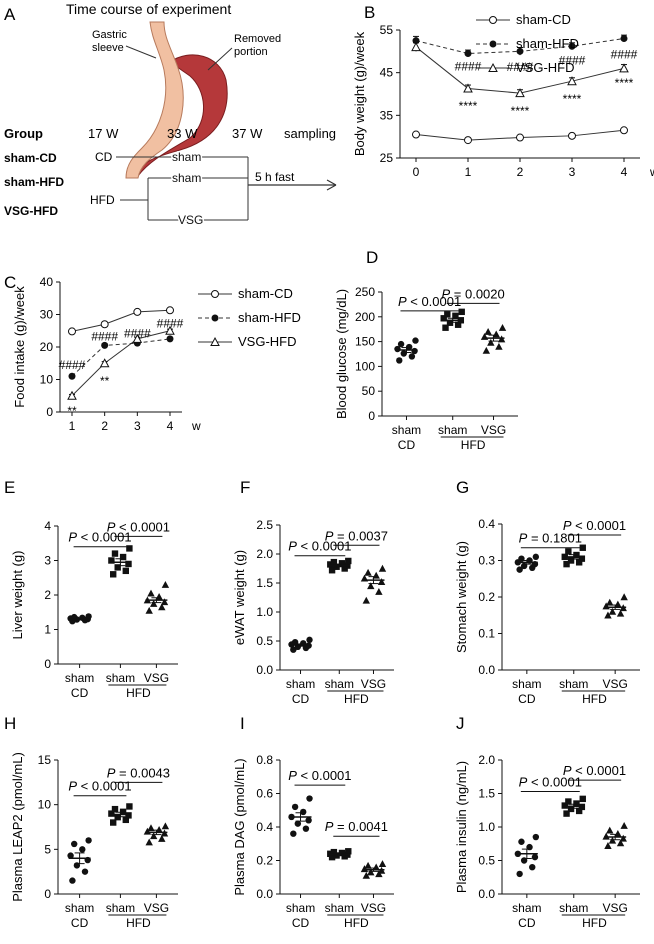 This screenshot has height=944, width=654. What do you see at coordinates (365, 292) in the screenshot?
I see `y-tick-label: 250` at bounding box center [365, 292].